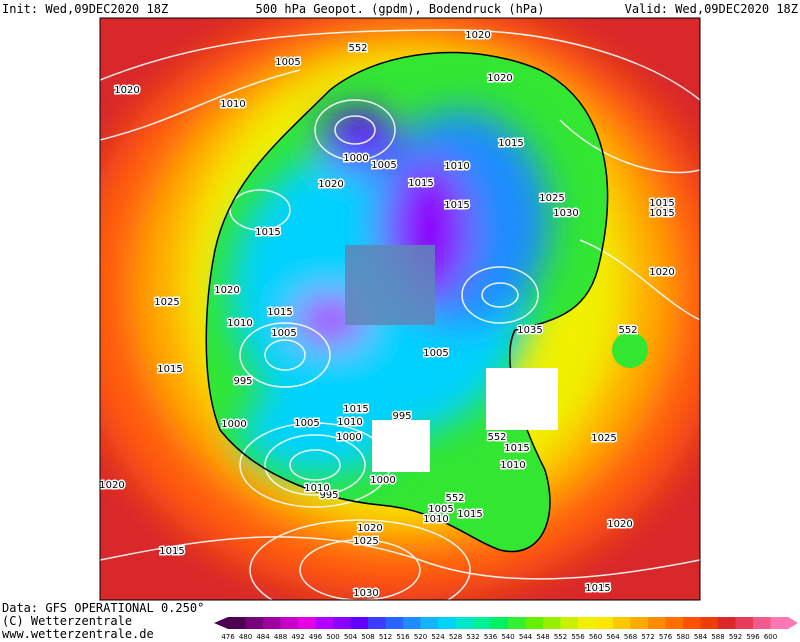 This screenshot has height=642, width=800. What do you see at coordinates (67, 621) in the screenshot?
I see `copyright: (C) Wetterzentrale` at bounding box center [67, 621].